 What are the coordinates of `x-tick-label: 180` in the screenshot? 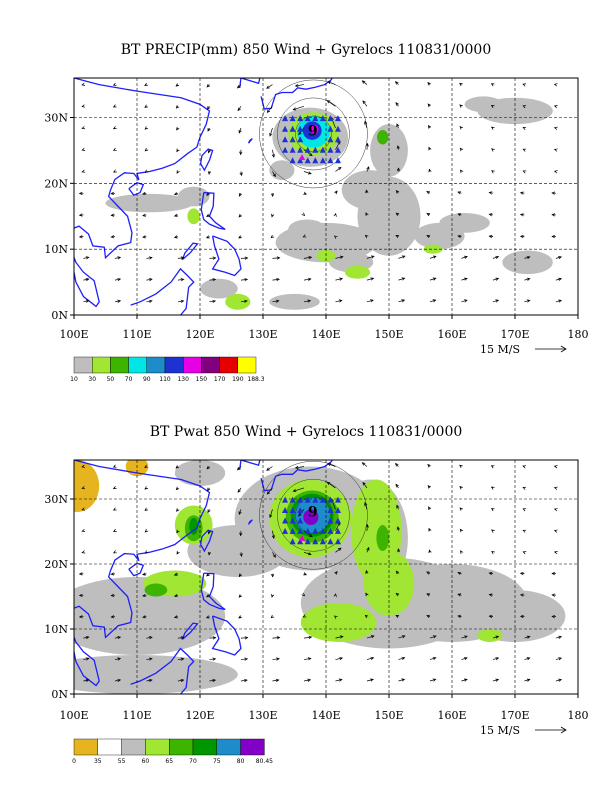 It's located at (578, 715).